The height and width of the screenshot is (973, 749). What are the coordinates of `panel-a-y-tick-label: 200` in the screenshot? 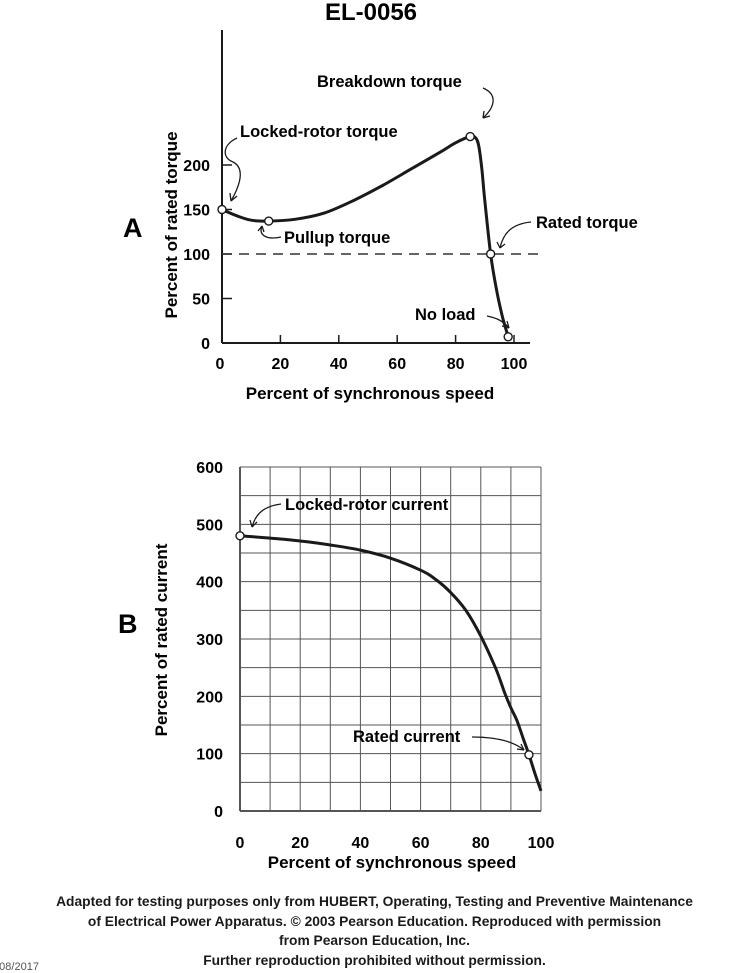 It's located at (196, 166).